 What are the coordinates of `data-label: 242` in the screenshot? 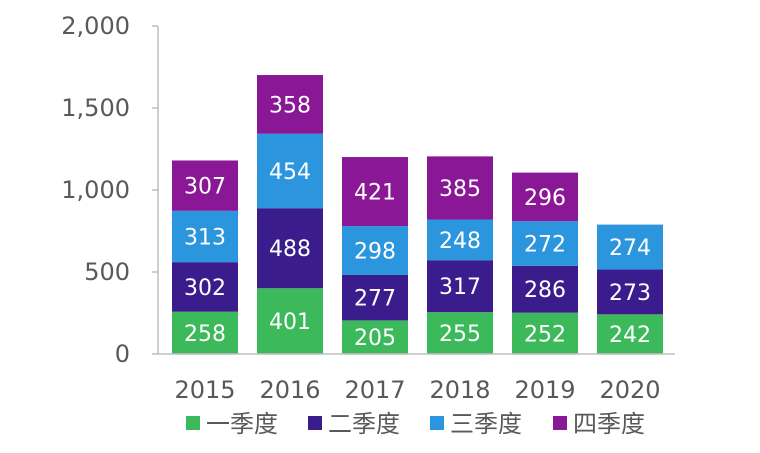 It's located at (630, 335).